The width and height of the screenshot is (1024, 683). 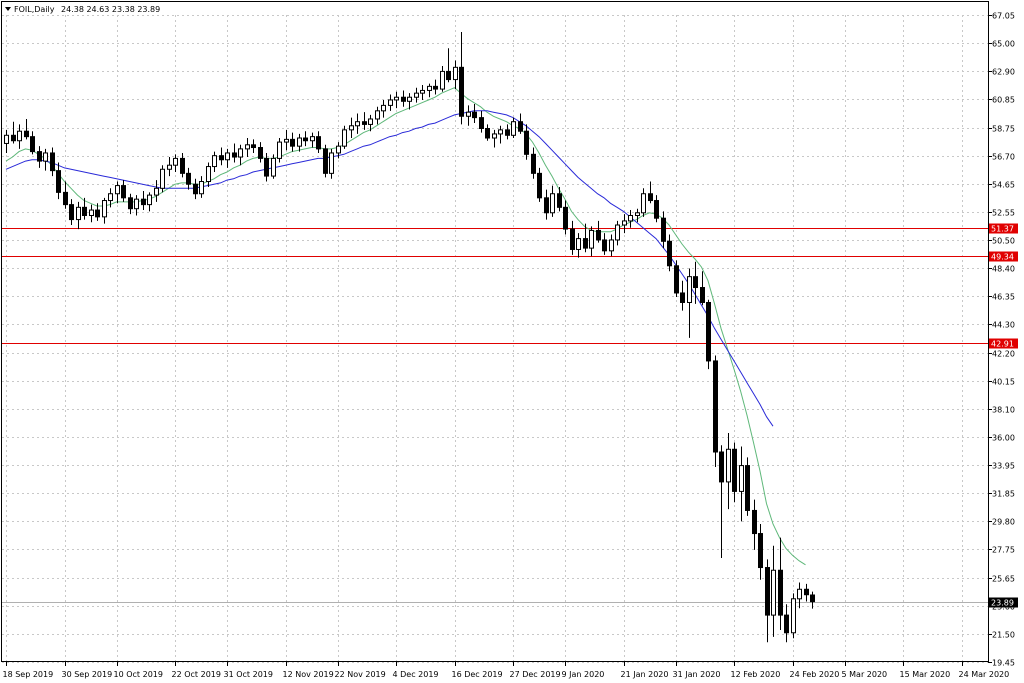 What do you see at coordinates (756, 674) in the screenshot?
I see `x-tick-label: 12 Feb 2020` at bounding box center [756, 674].